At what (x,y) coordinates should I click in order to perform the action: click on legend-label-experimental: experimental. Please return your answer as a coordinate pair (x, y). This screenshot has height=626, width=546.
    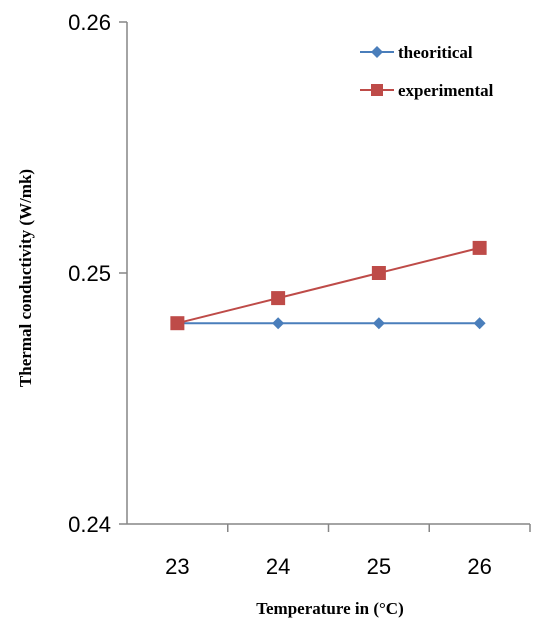
    Looking at the image, I should click on (446, 90).